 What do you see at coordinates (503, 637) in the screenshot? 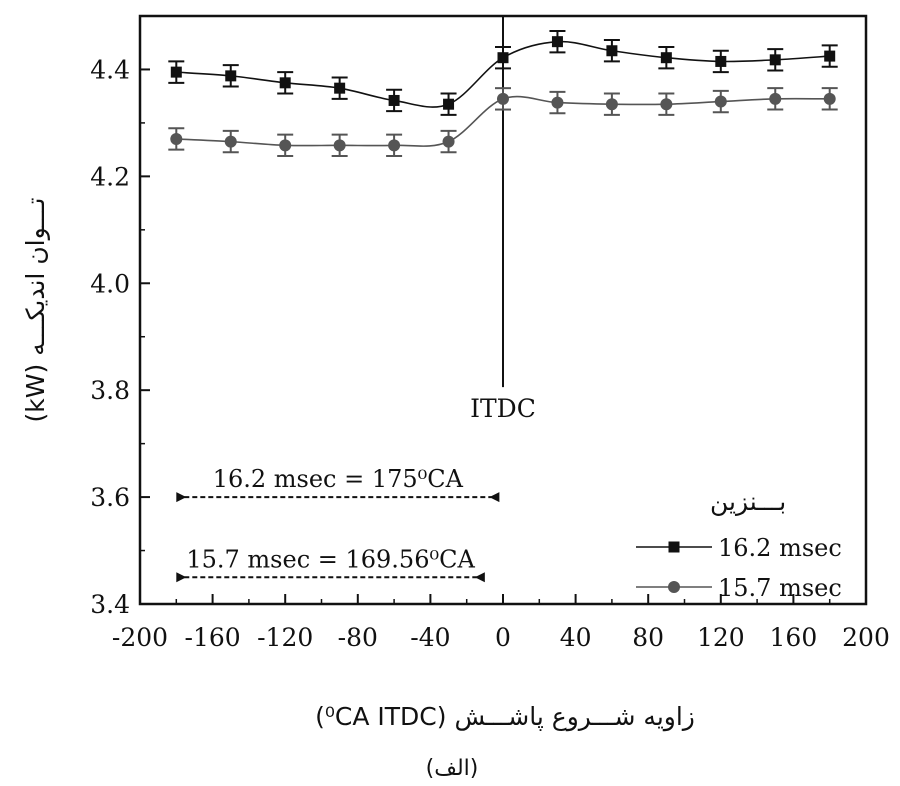
I see `x-tick-label: 0` at bounding box center [503, 637].